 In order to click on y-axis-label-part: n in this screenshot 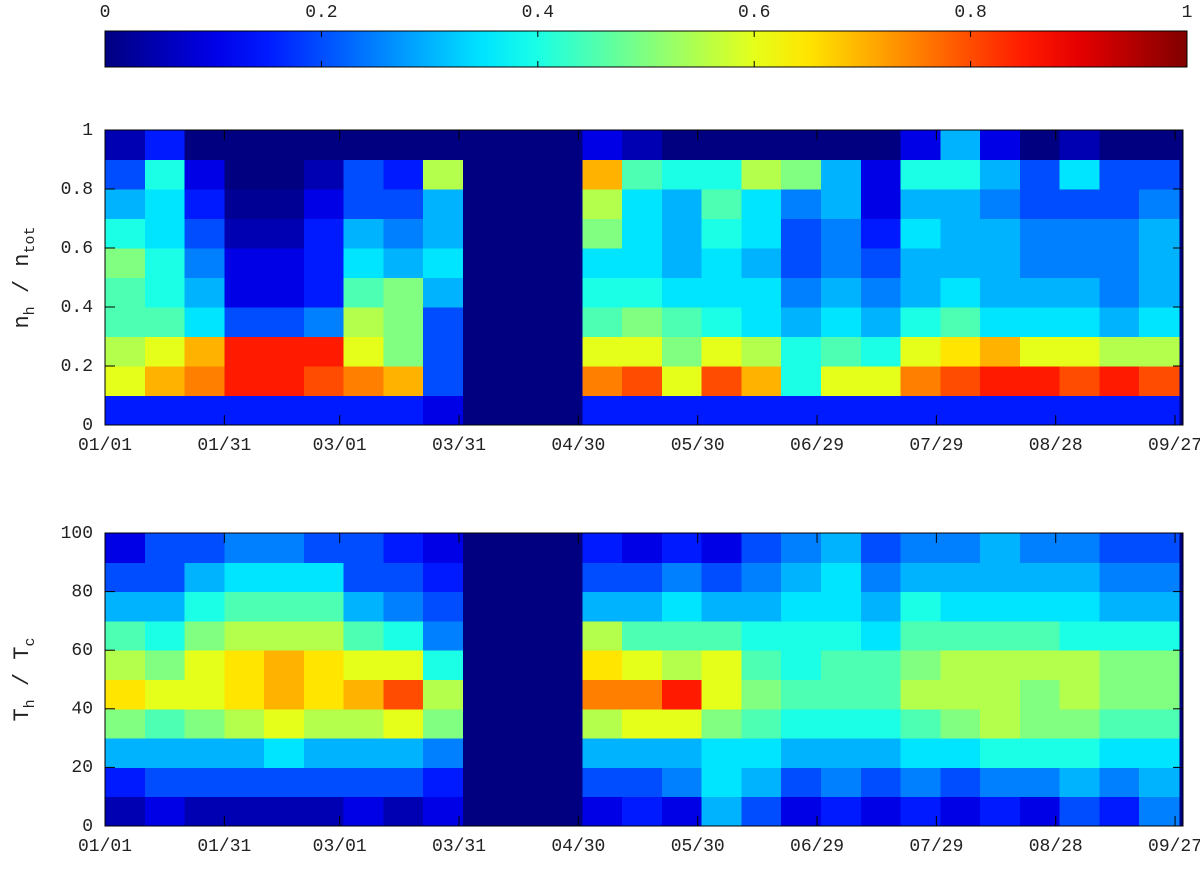, I will do `click(22, 321)`.